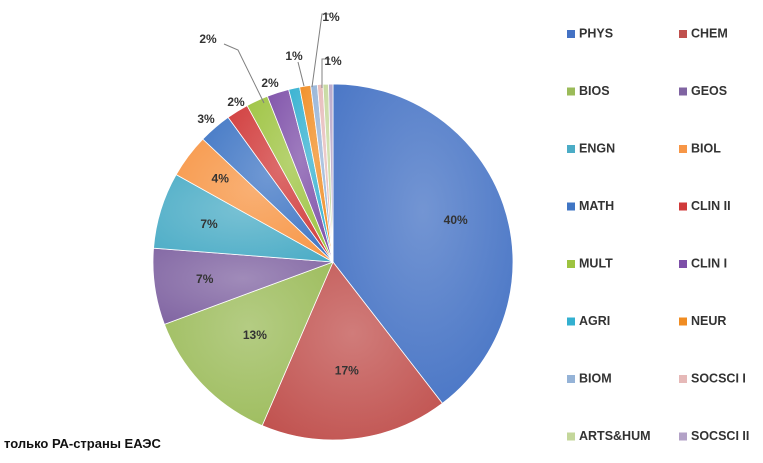  I want to click on legend-label-clin-i: CLIN I, so click(709, 263).